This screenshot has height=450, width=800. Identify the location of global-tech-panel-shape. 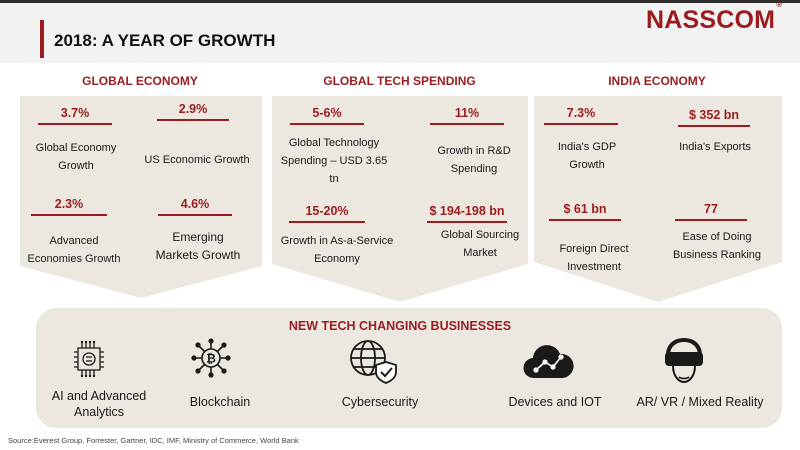
(400, 199).